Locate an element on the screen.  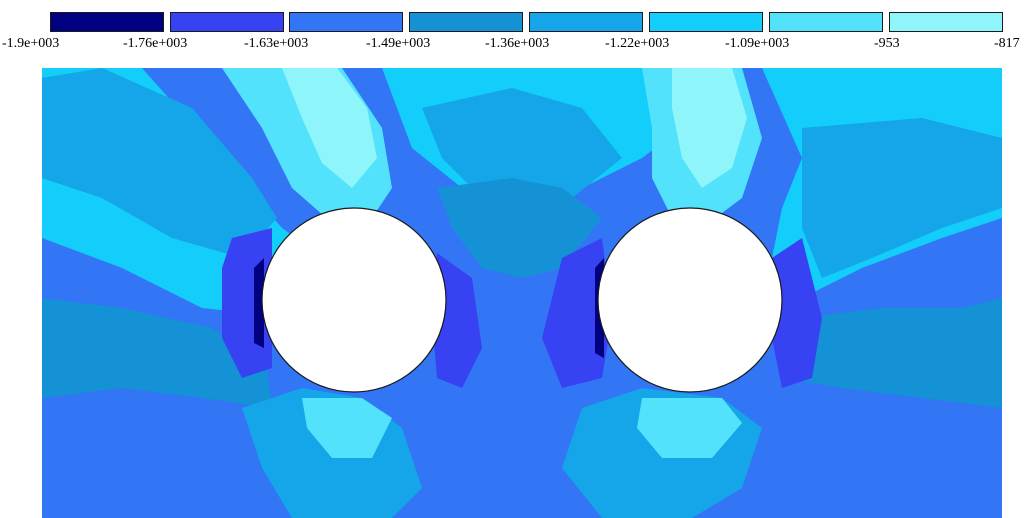
contour-band-13-right is located at coordinates (902, 198).